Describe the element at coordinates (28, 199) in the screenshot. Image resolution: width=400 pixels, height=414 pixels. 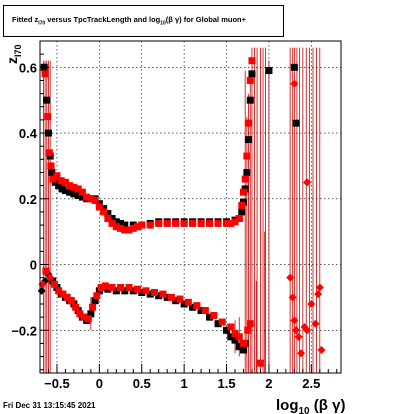
I see `y-tick-label: 0.2` at that location.